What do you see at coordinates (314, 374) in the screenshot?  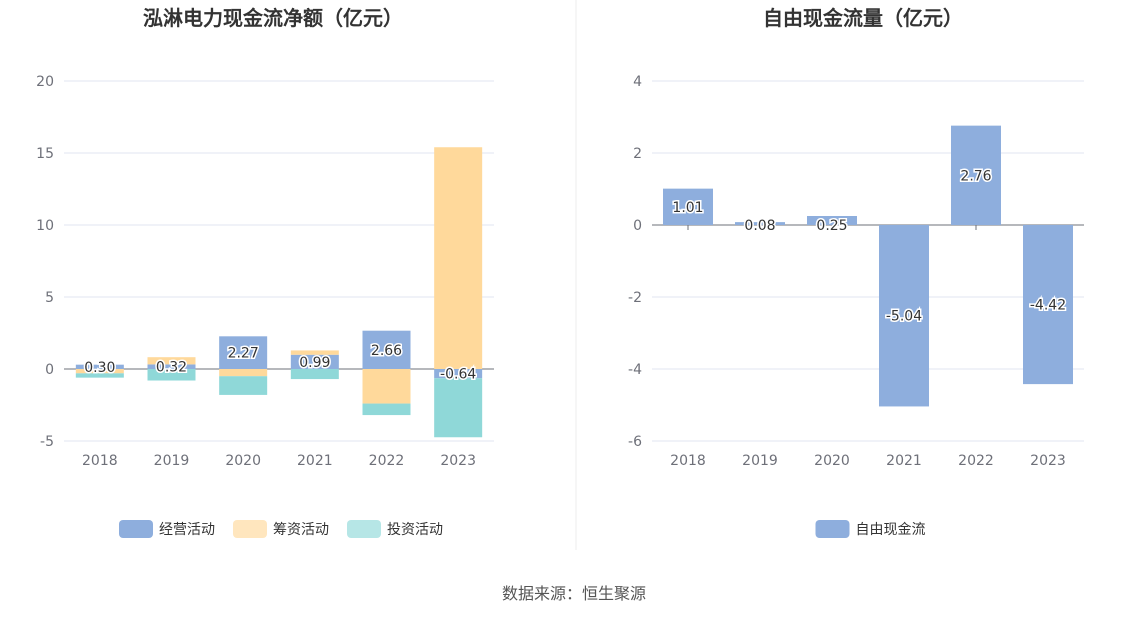 I see `bar-投资活动-2021` at bounding box center [314, 374].